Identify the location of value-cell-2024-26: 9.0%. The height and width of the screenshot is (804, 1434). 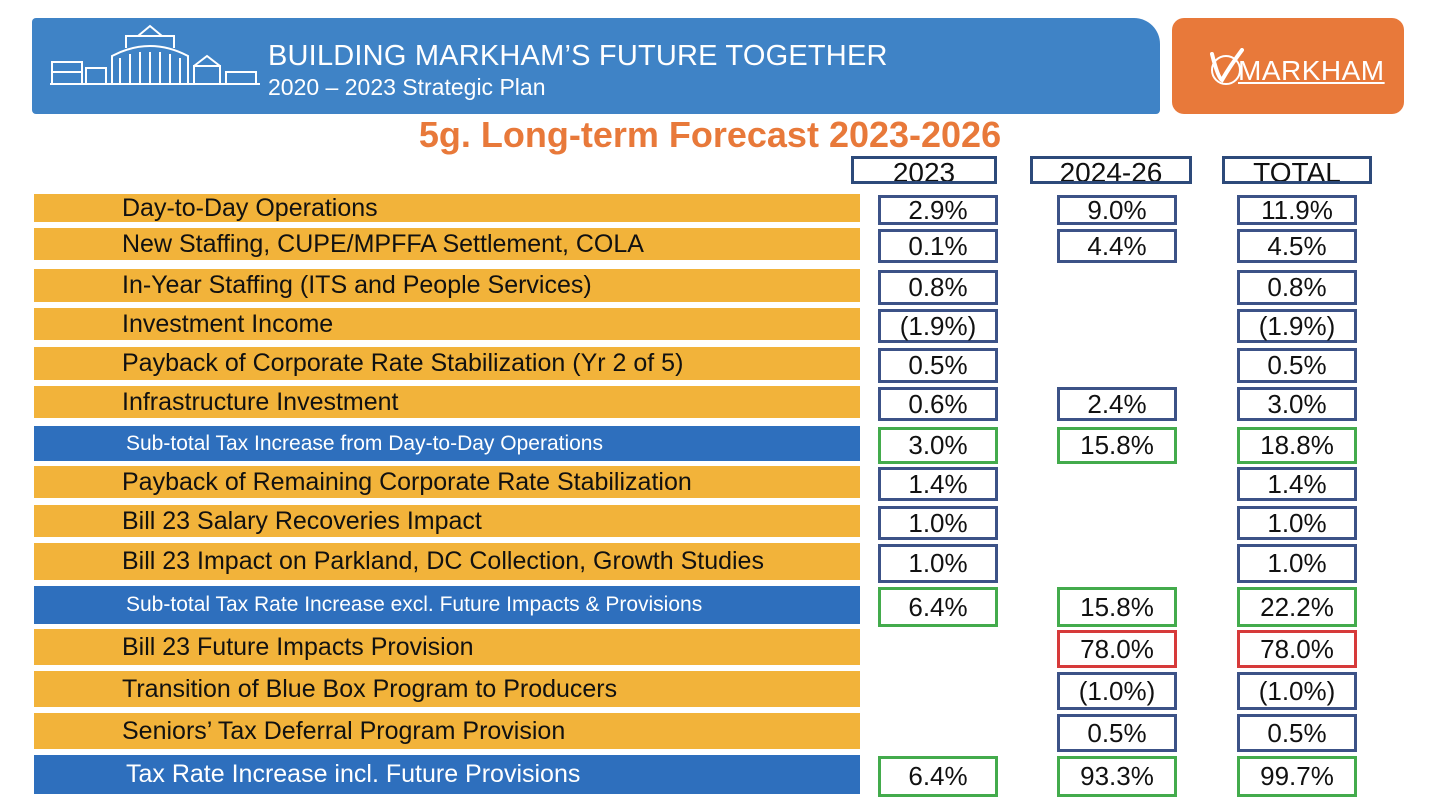
(1117, 210).